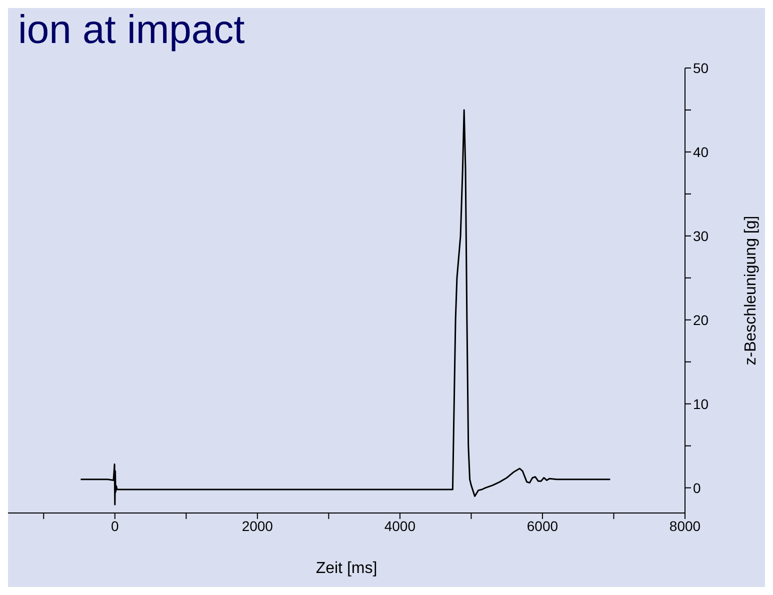  I want to click on x-tick-label: 4000, so click(400, 526).